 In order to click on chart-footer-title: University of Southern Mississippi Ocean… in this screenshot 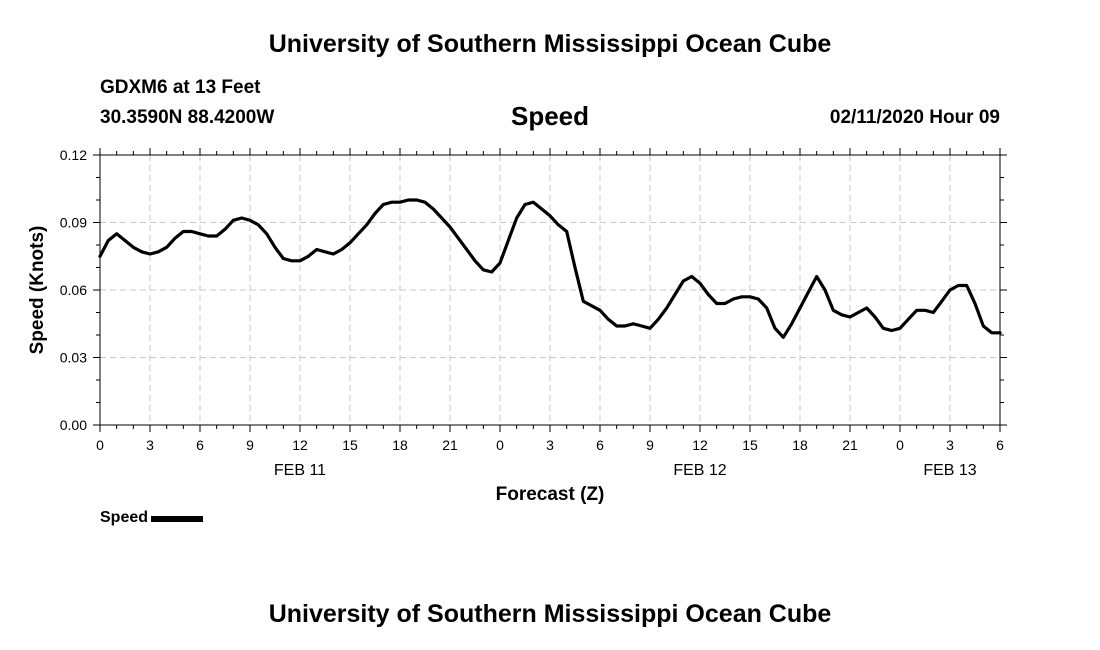, I will do `click(550, 614)`.